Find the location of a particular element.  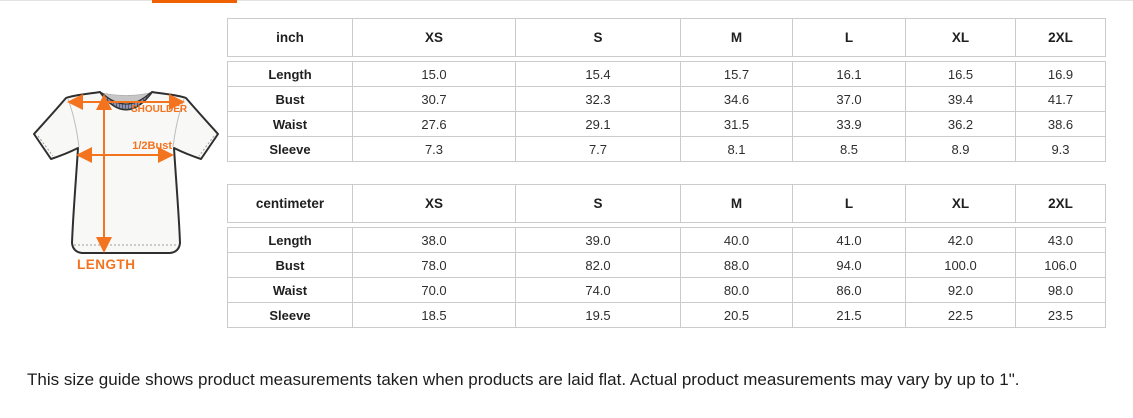

measurement-value: 70.0 is located at coordinates (434, 290).